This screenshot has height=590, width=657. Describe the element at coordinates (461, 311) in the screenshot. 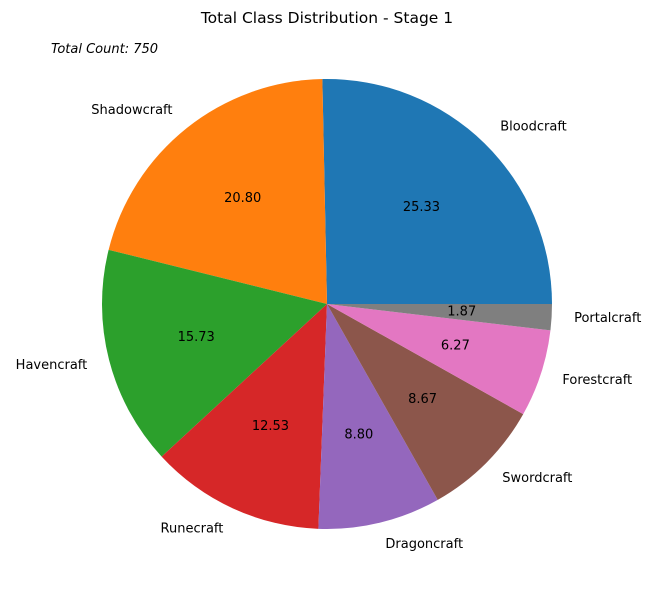

I see `slice-value-portalcraft: 1.87` at that location.